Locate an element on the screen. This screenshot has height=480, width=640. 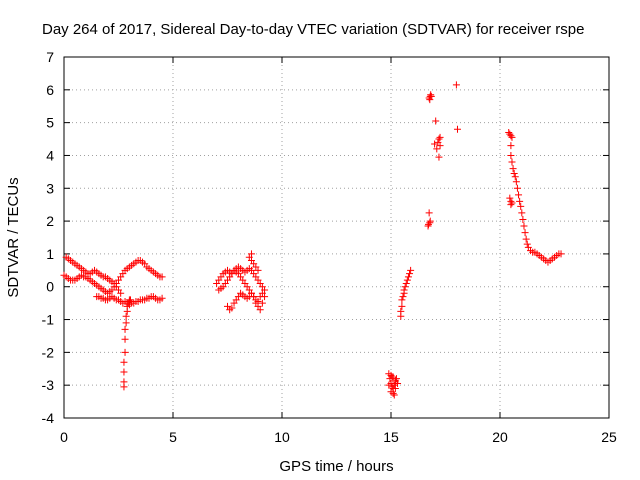
y-tick-label: 3 is located at coordinates (50, 188).